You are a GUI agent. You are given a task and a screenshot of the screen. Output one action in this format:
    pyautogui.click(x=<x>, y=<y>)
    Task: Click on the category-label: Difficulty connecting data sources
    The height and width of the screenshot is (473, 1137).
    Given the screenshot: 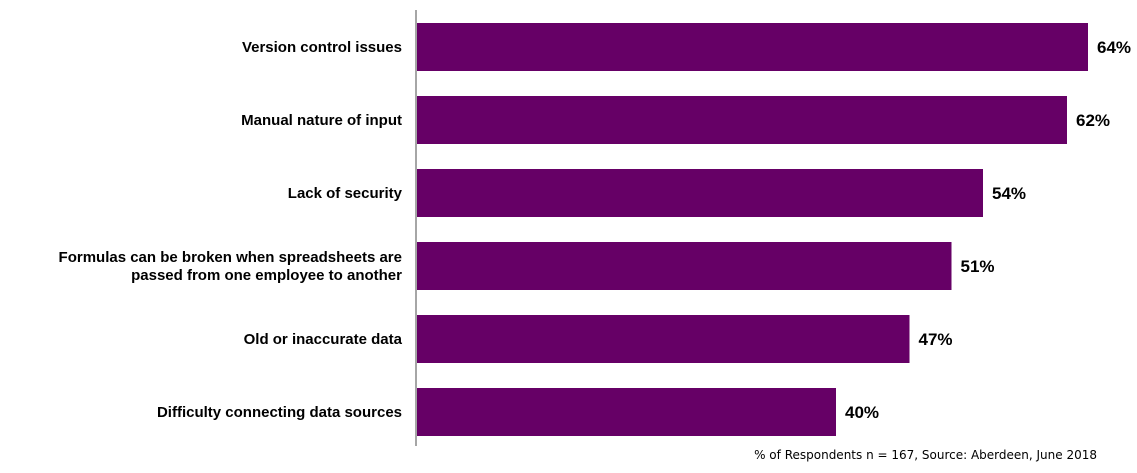 What is the action you would take?
    pyautogui.click(x=279, y=412)
    